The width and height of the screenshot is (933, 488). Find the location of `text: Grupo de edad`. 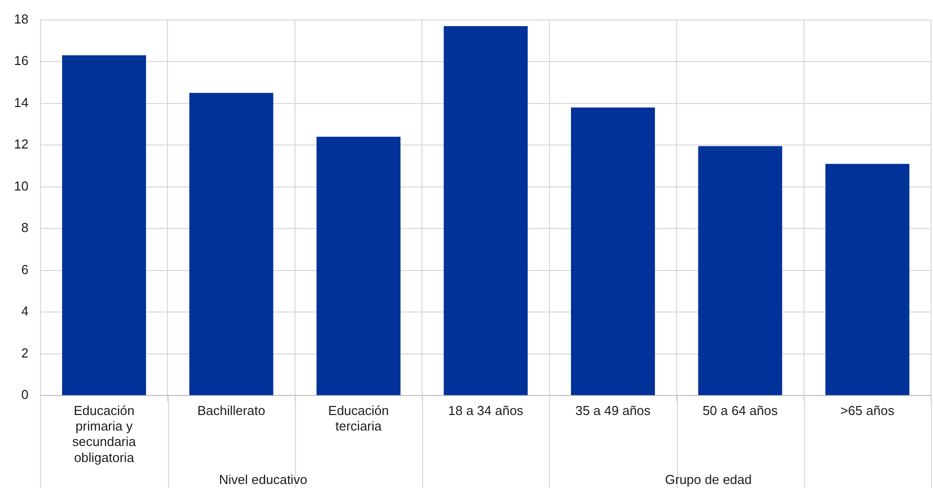

text: Grupo de edad is located at coordinates (708, 480).